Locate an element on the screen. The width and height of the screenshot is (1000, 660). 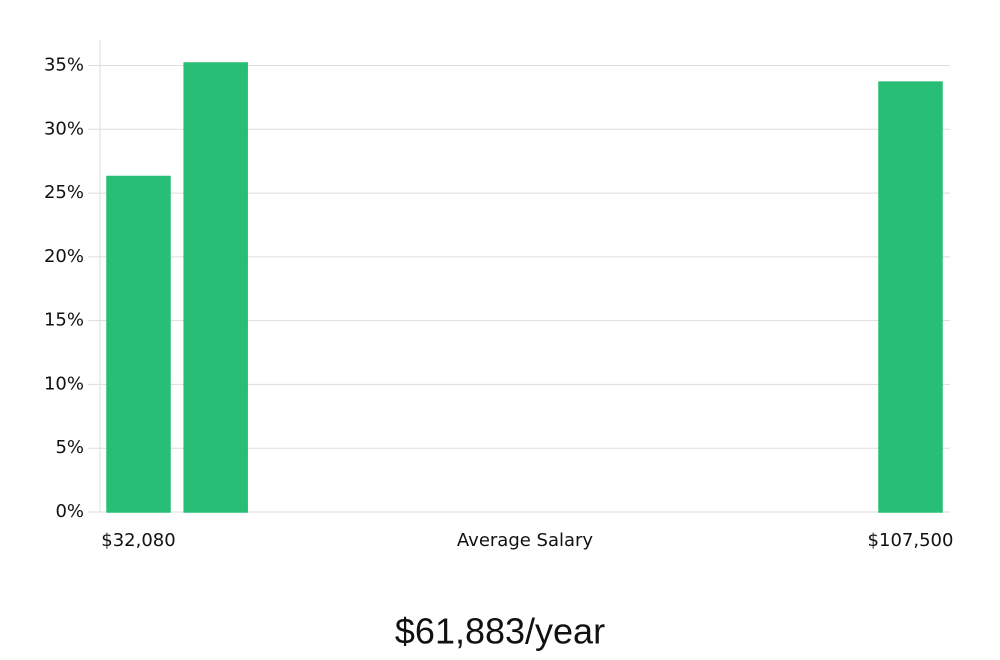
y-tick-label: 0% is located at coordinates (69, 511).